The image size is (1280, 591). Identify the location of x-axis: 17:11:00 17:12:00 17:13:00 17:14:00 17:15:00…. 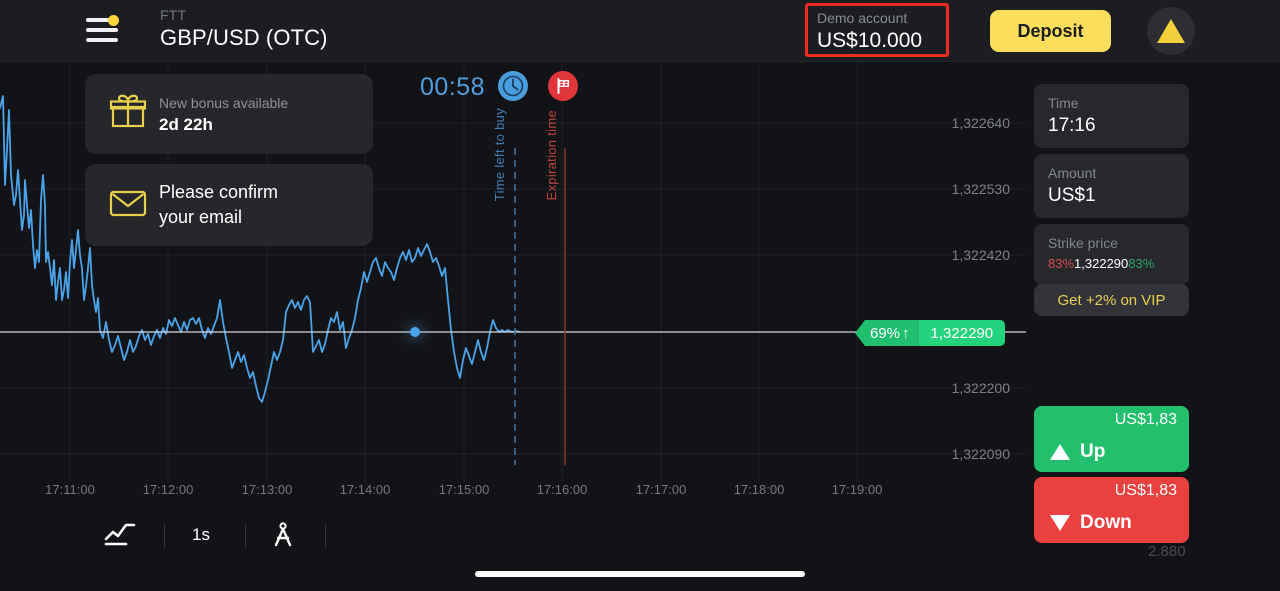
(513, 493).